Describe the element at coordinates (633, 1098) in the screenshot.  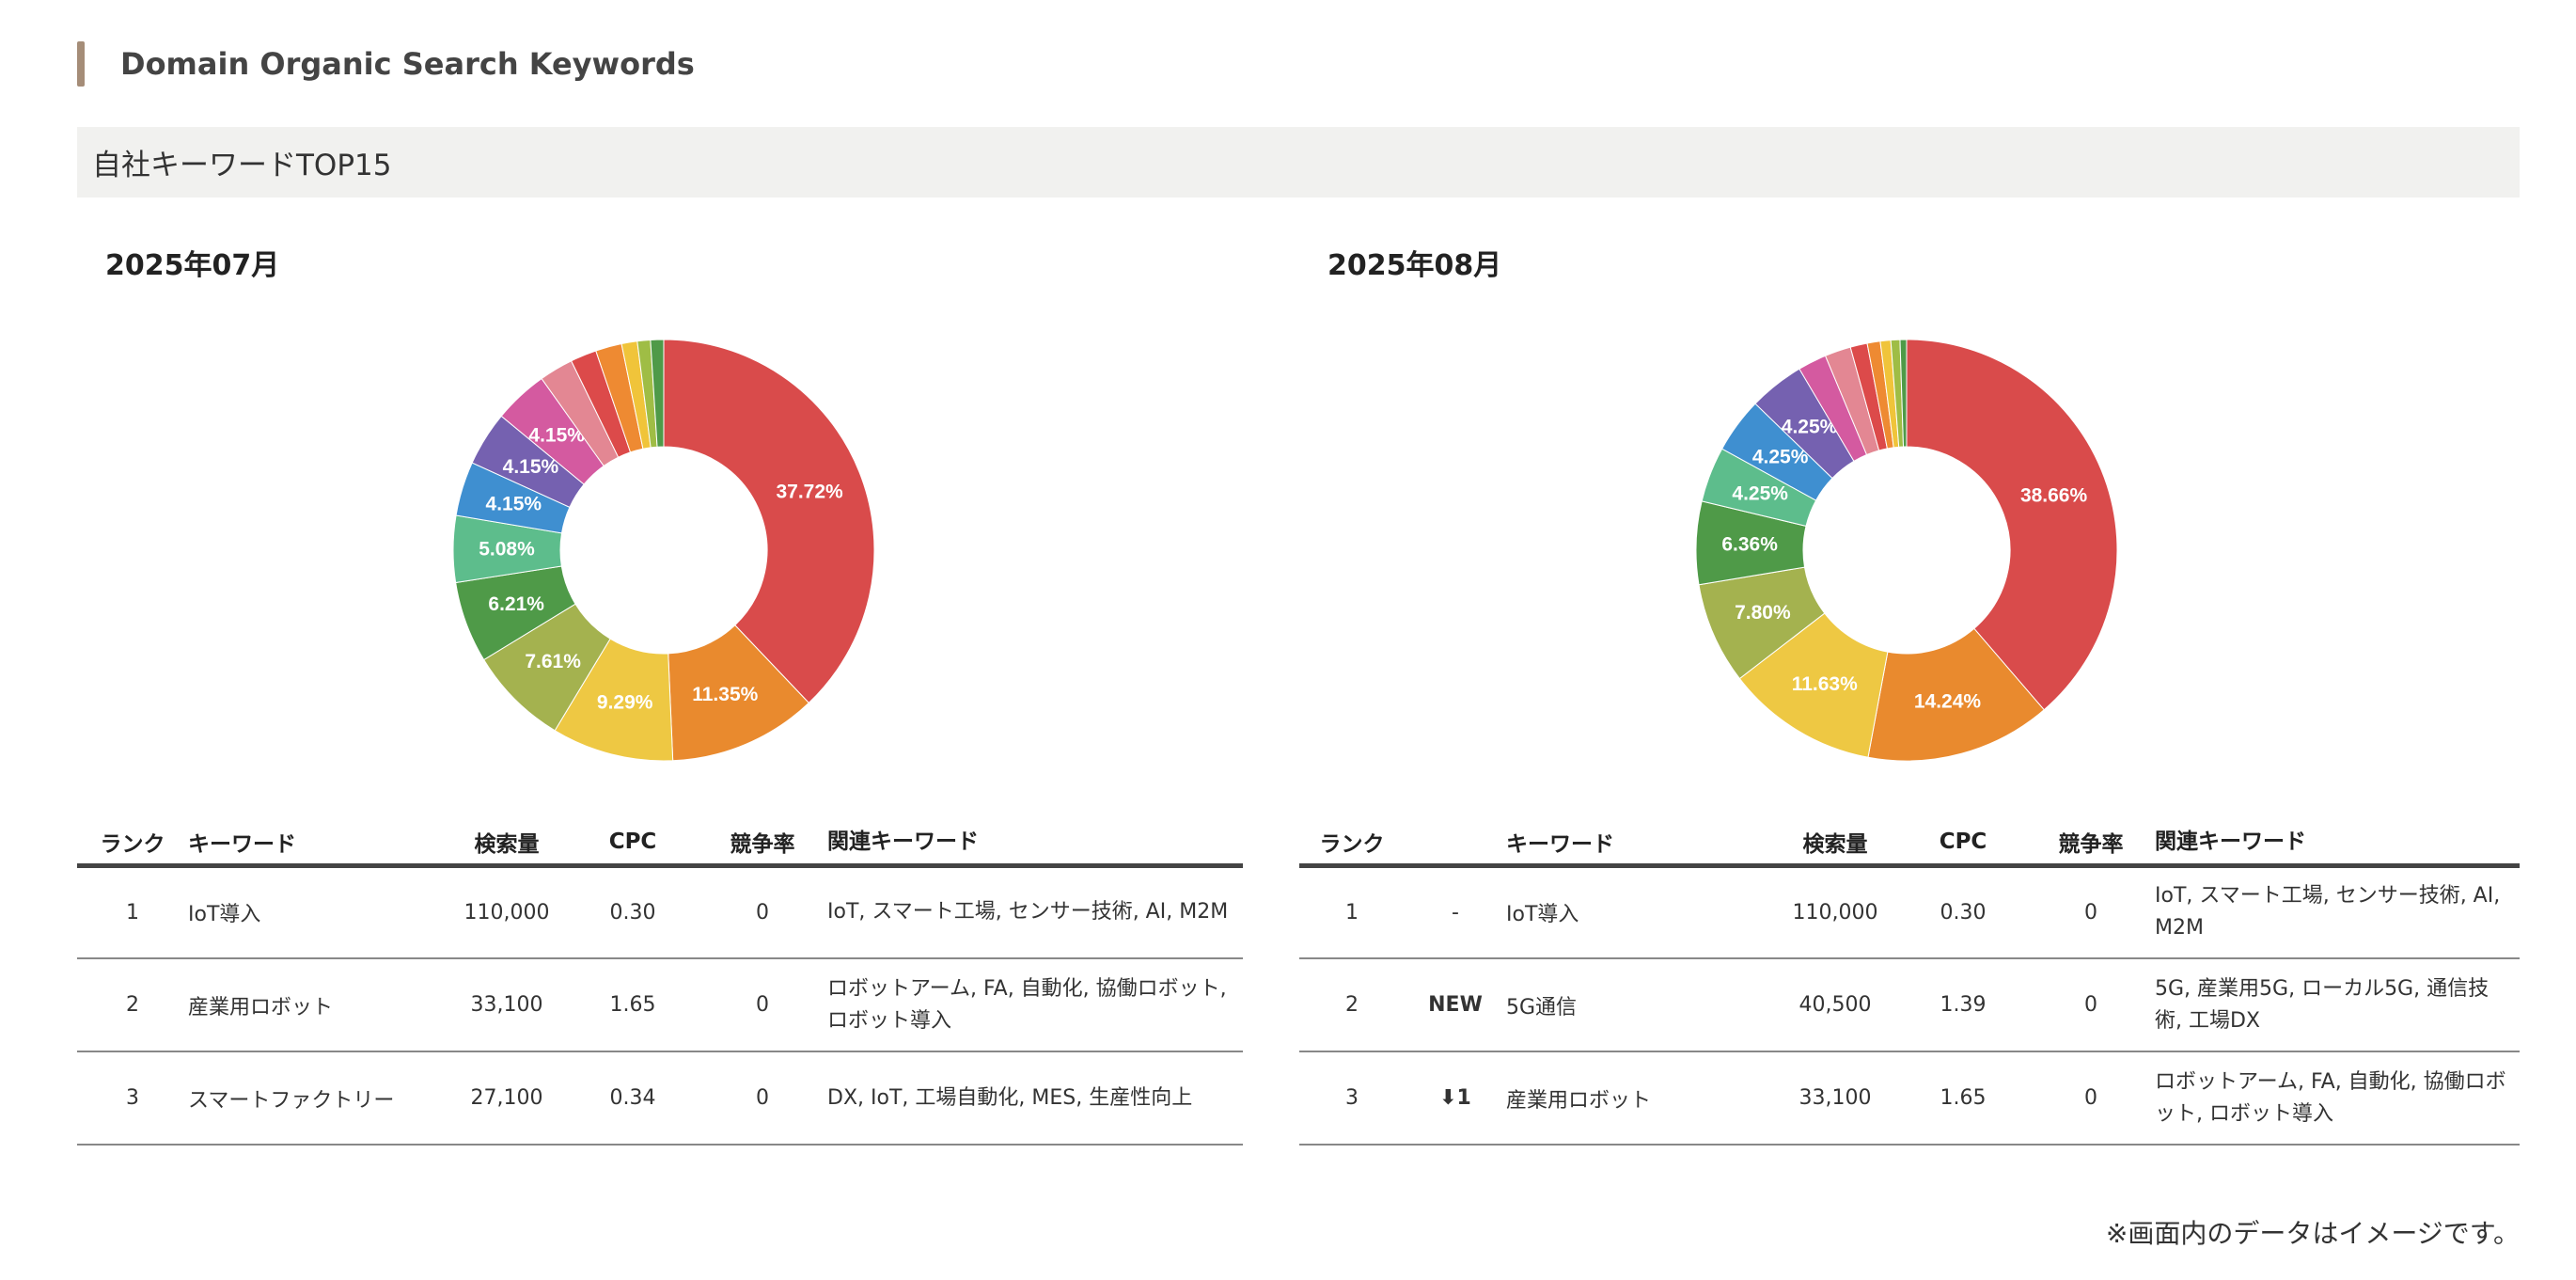
I see `cell-cpc: 0.34` at that location.